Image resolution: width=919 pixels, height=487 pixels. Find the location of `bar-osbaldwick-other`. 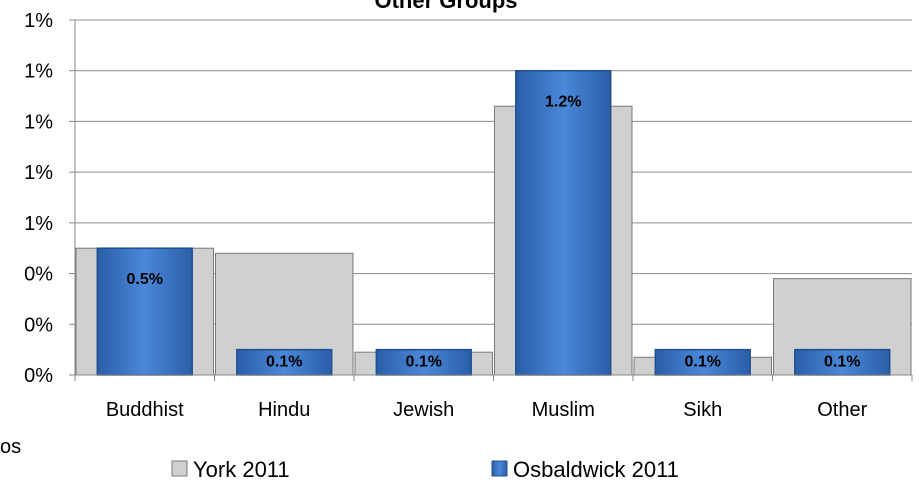

bar-osbaldwick-other is located at coordinates (842, 362).